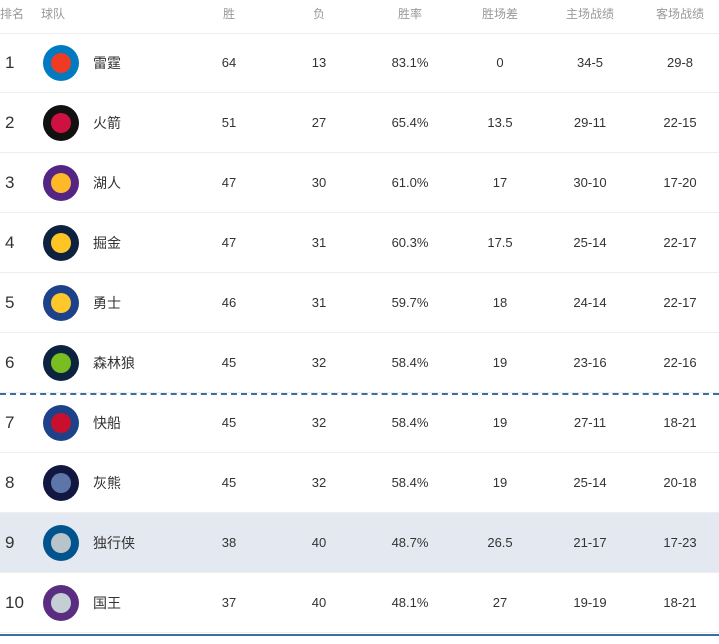  What do you see at coordinates (359, 123) in the screenshot?
I see `table-row: 2 火箭 51 27 65.4% 13.5 29-11 22-15` at bounding box center [359, 123].